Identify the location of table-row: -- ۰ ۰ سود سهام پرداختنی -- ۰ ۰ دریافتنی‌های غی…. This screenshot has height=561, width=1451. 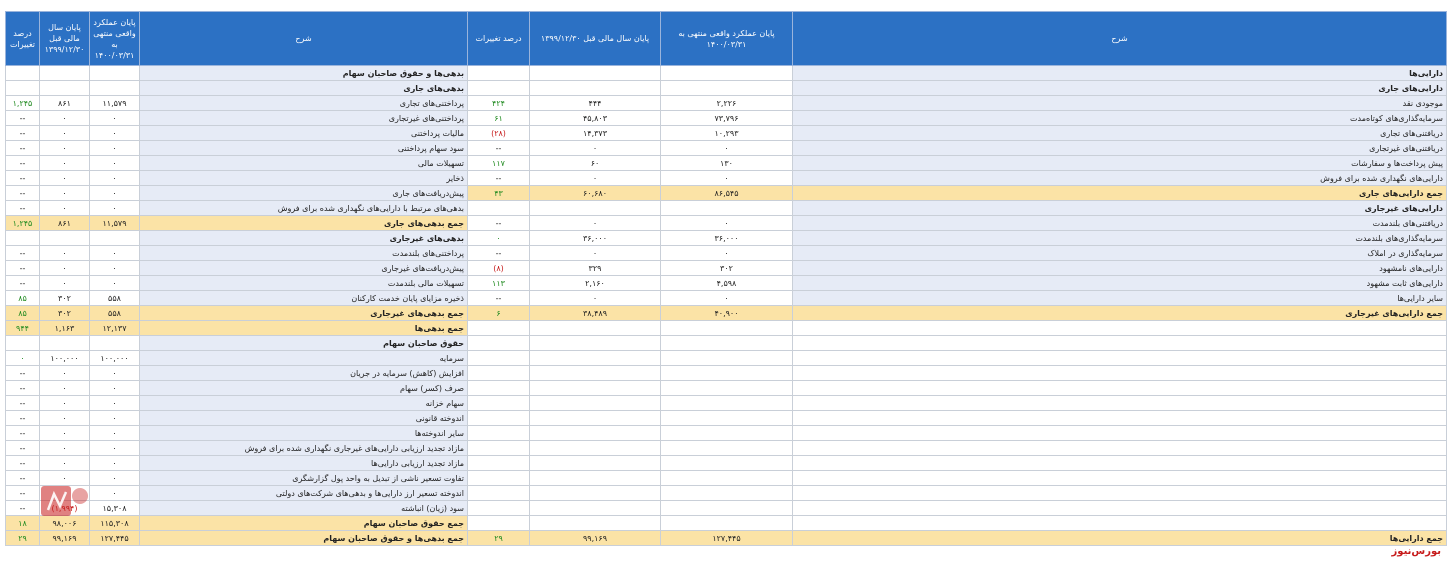
(726, 148).